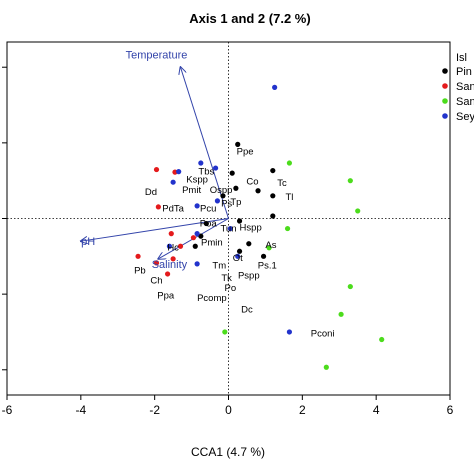 Image resolution: width=474 pixels, height=474 pixels. What do you see at coordinates (134, 160) in the screenshot?
I see `environment-labels: Temperature pH Salinity` at bounding box center [134, 160].